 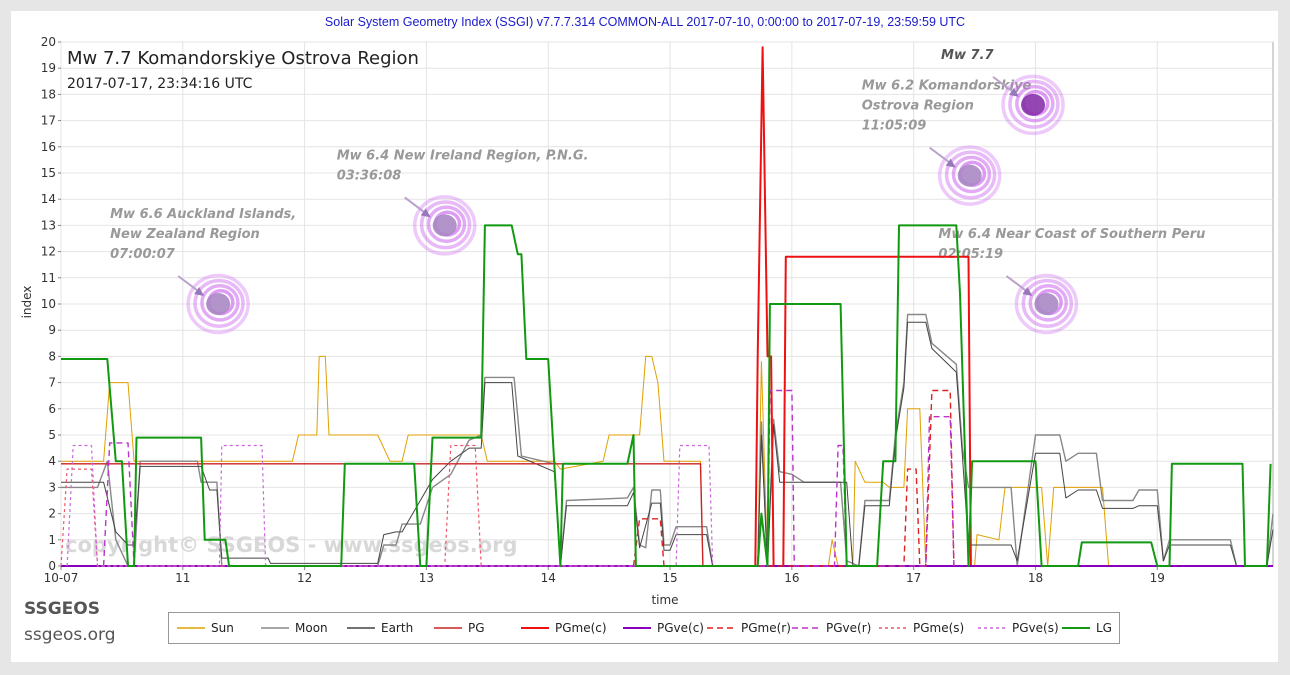 What do you see at coordinates (243, 58) in the screenshot?
I see `event-title: Mw 7.7 Komandorskiye Ostrova Region` at bounding box center [243, 58].